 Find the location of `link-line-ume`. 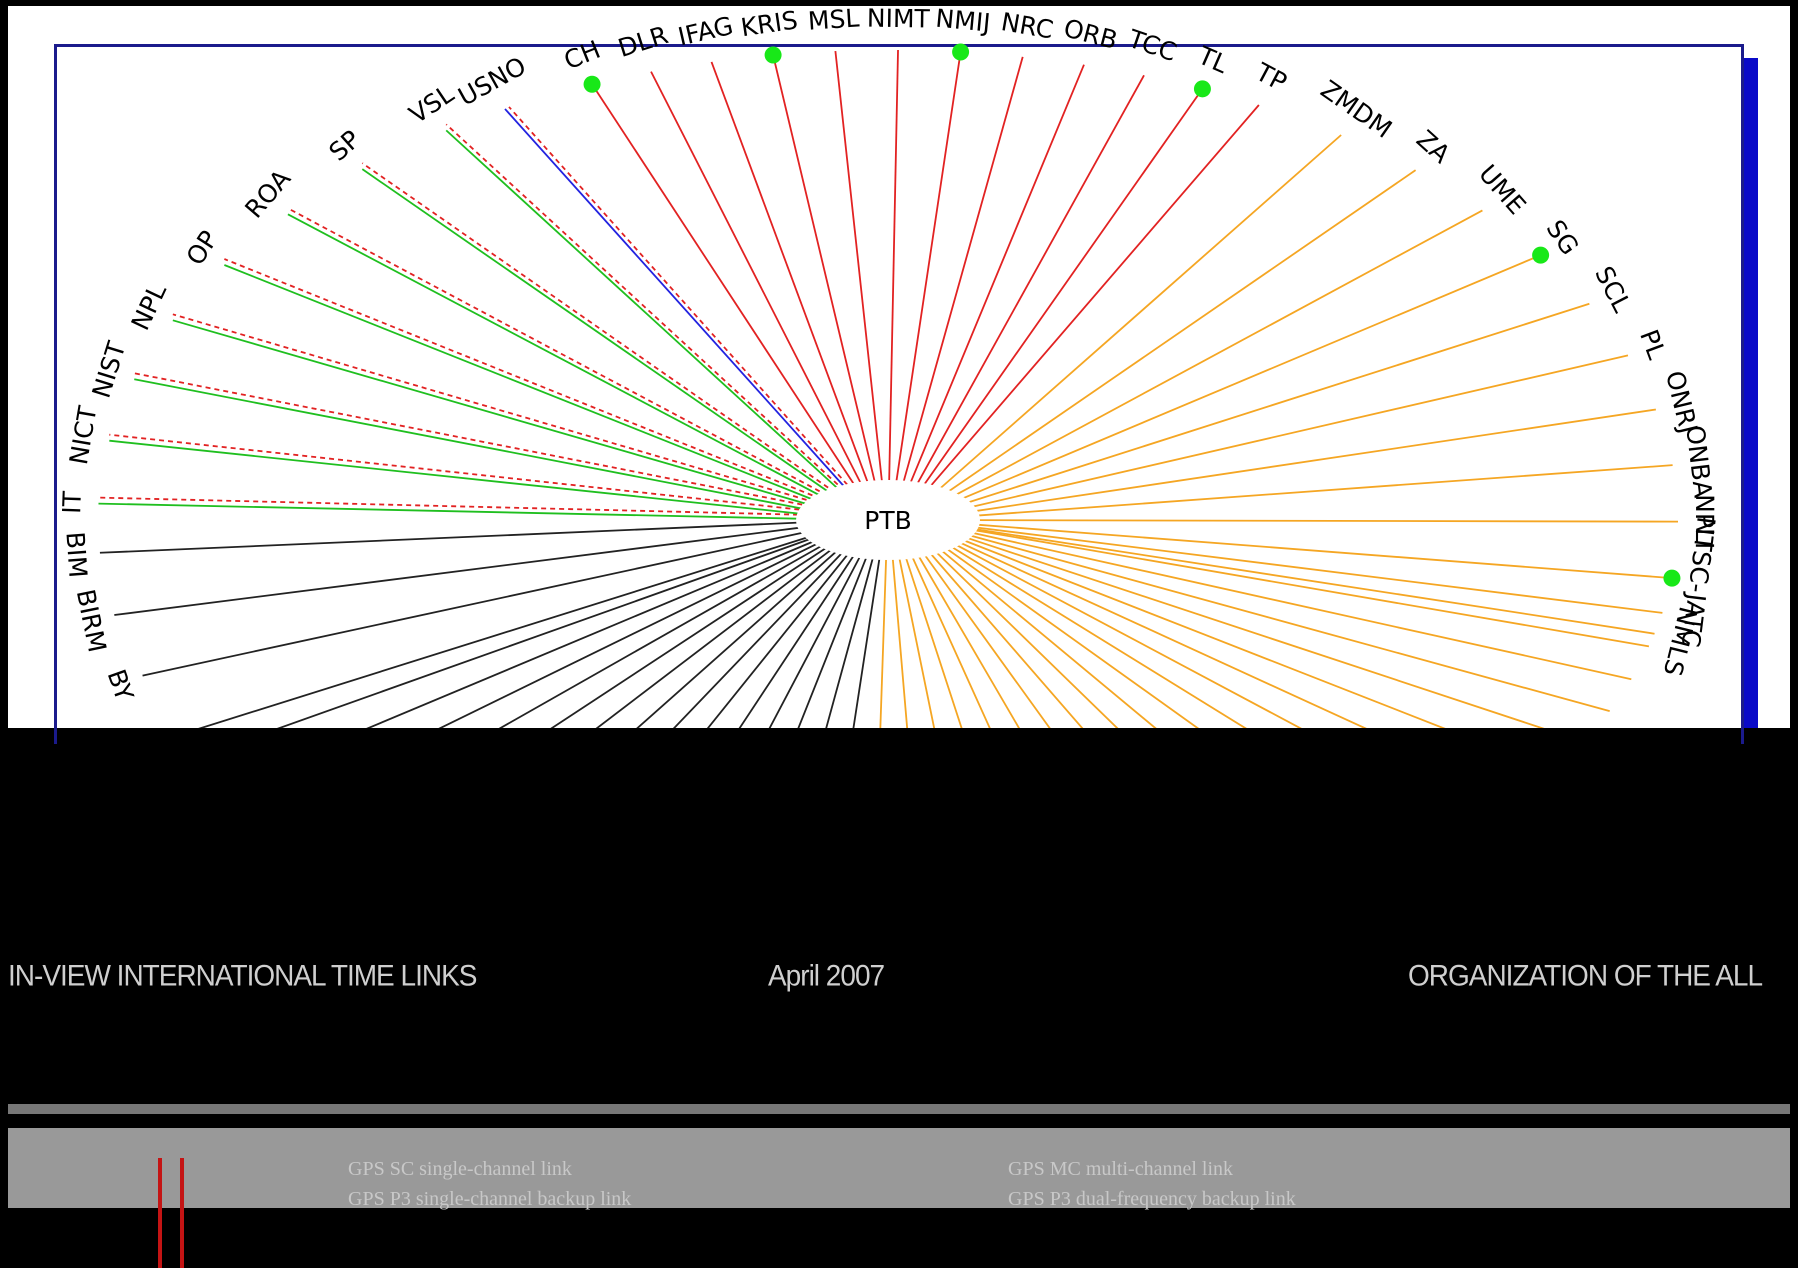

link-line-ume is located at coordinates (1219, 352).